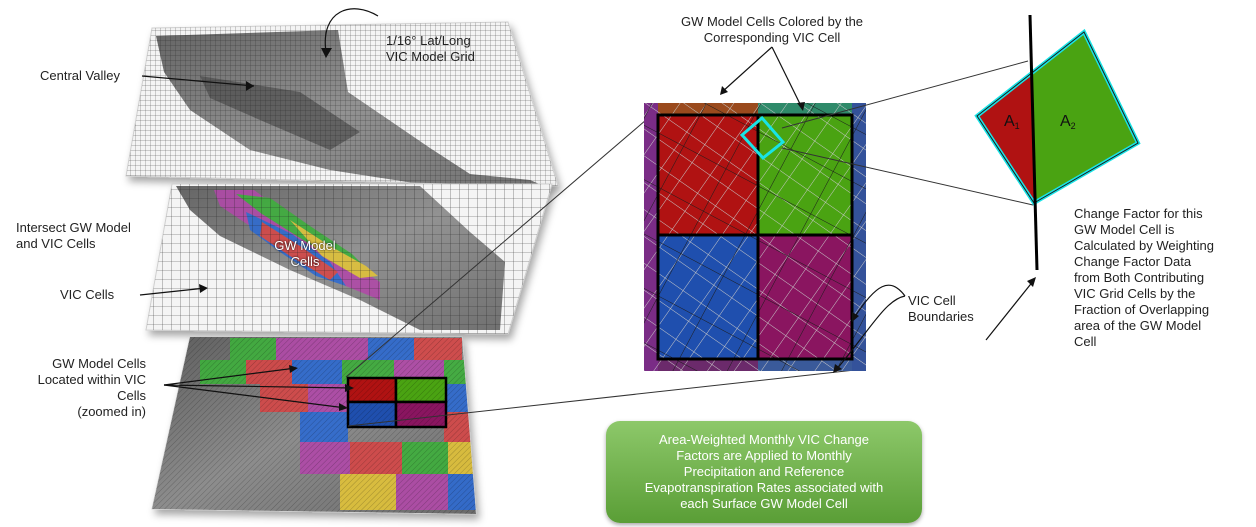  I want to click on change-factor-arrow, so click(1010, 310).